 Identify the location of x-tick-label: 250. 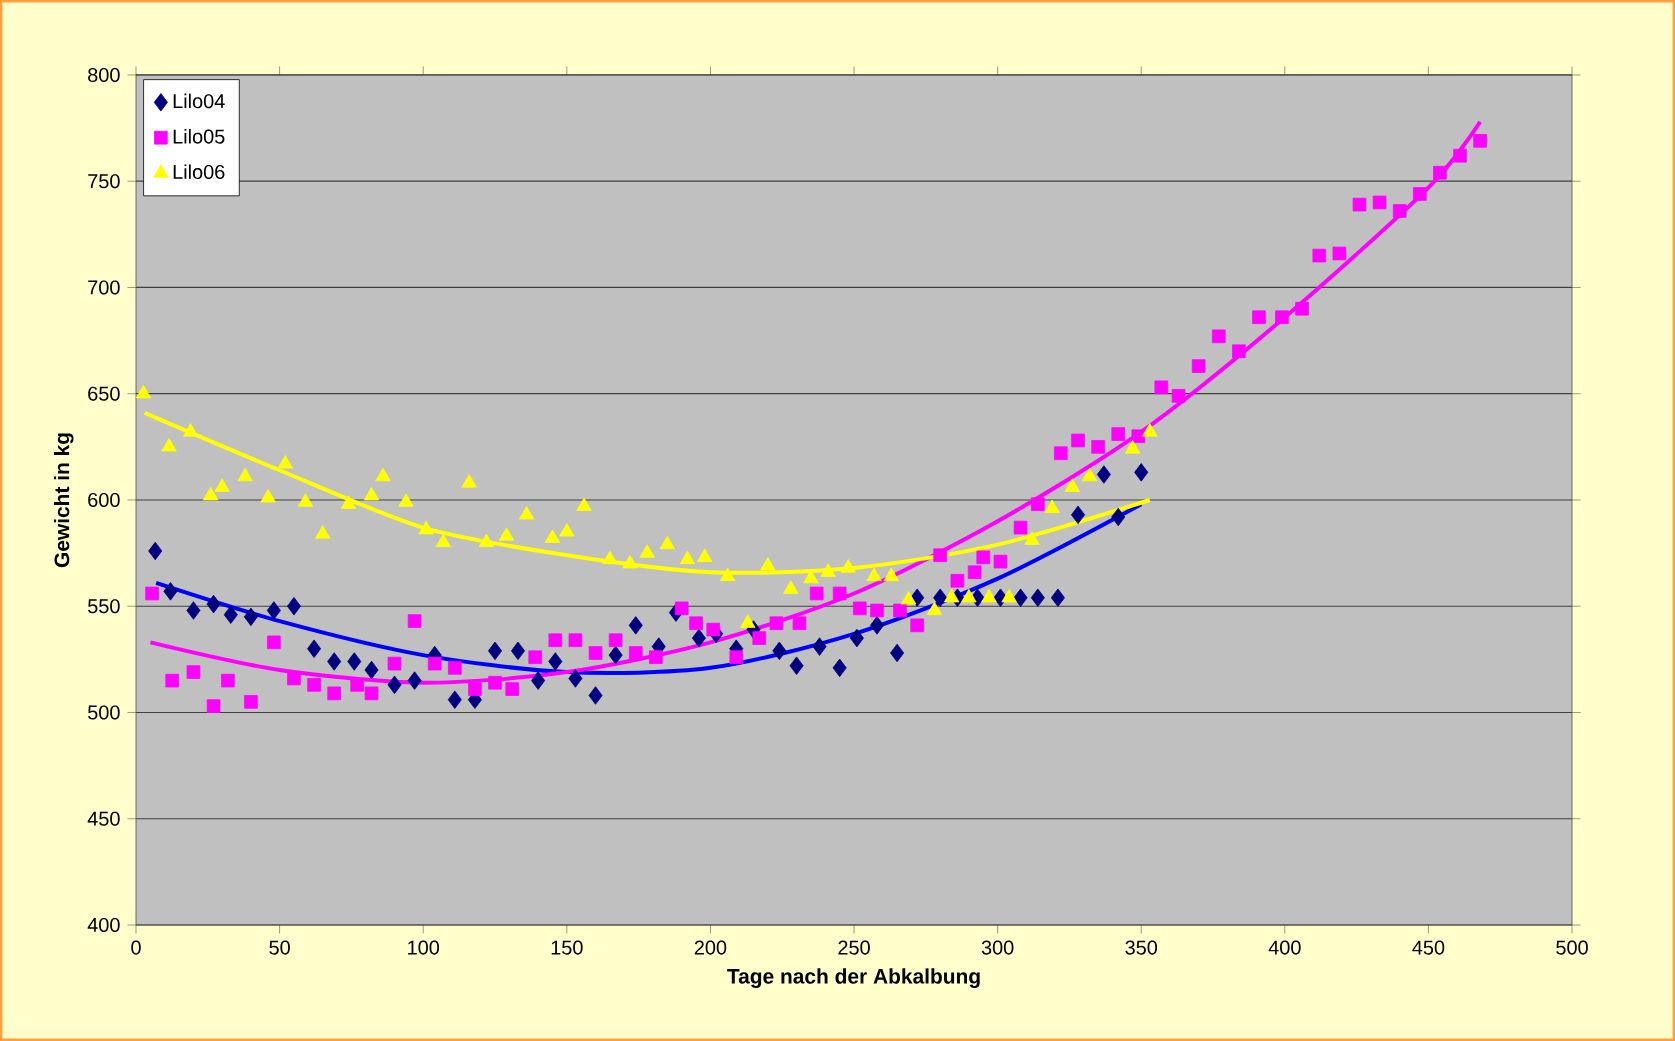
(854, 947).